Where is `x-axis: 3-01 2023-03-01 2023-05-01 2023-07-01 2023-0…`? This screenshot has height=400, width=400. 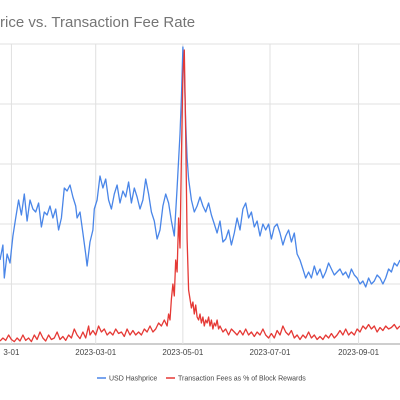 x-axis: 3-01 2023-03-01 2023-05-01 2023-07-01 2023-0… is located at coordinates (191, 352).